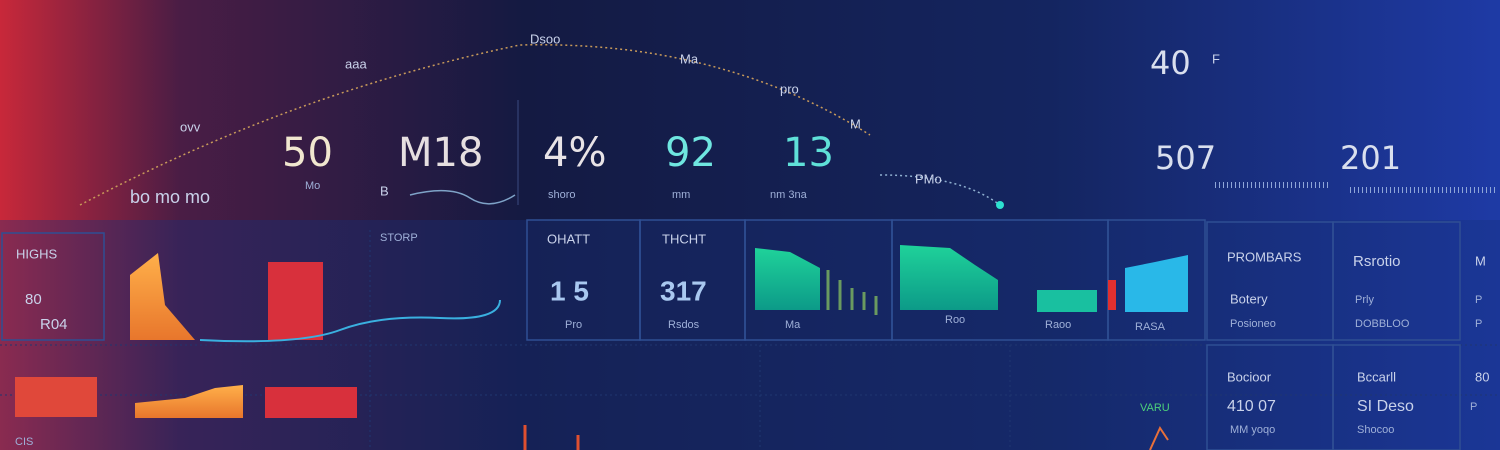 Image resolution: width=1500 pixels, height=450 pixels. What do you see at coordinates (190, 126) in the screenshot?
I see `arc-label: ovv` at bounding box center [190, 126].